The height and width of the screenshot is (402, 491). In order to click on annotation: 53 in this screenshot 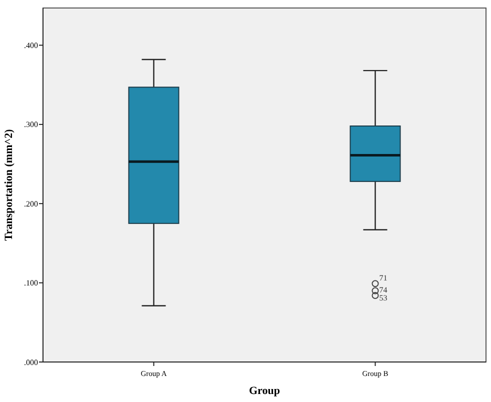, I will do `click(383, 297)`.